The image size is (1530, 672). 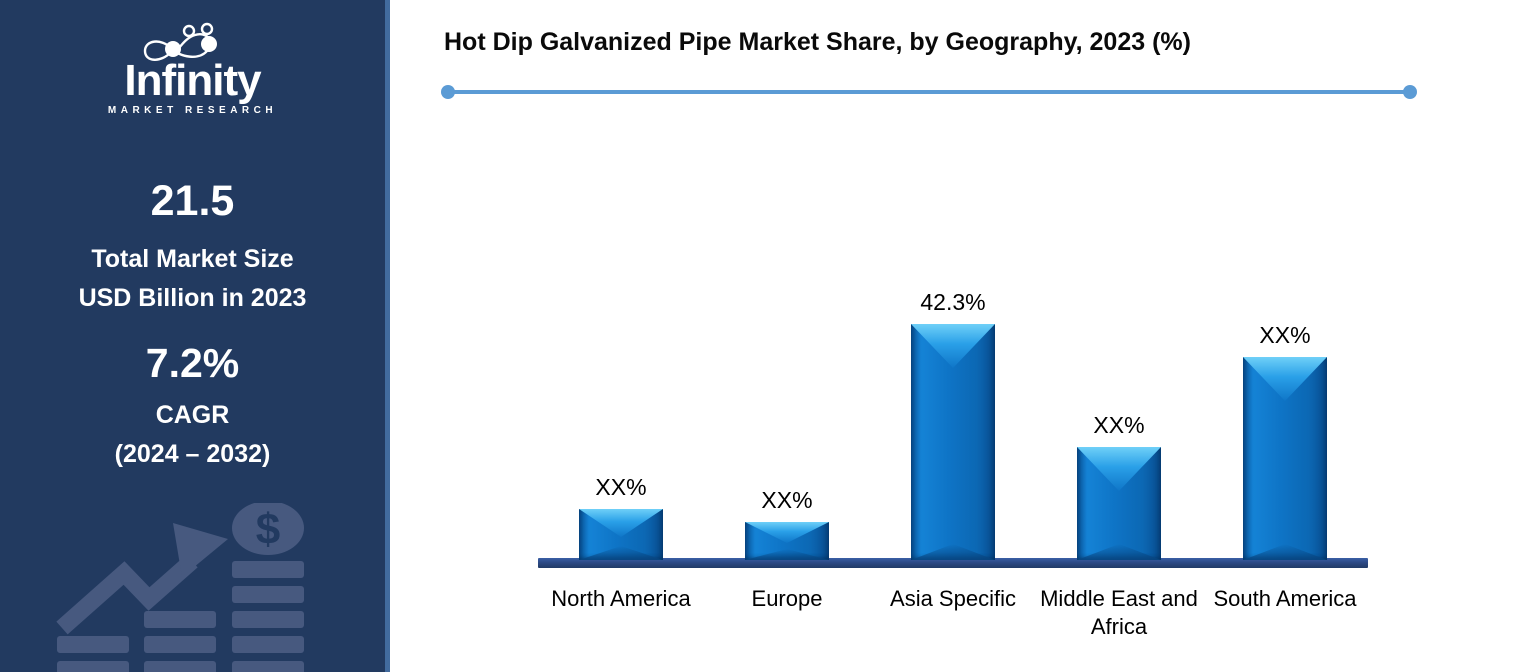 I want to click on cagr-value: 7.2%, so click(x=192, y=363).